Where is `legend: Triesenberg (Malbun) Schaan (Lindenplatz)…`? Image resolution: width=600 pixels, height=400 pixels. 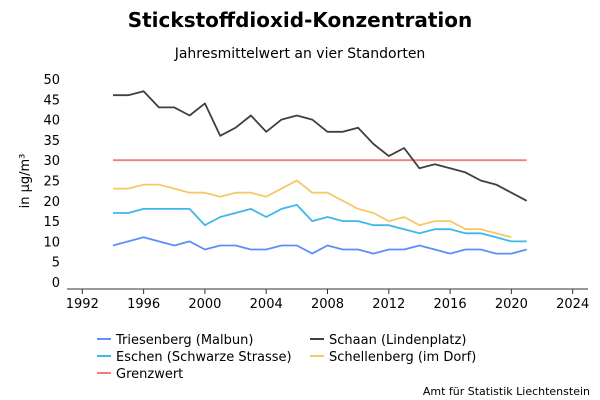
legend: Triesenberg (Malbun) Schaan (Lindenplatz)… is located at coordinates (286, 357).